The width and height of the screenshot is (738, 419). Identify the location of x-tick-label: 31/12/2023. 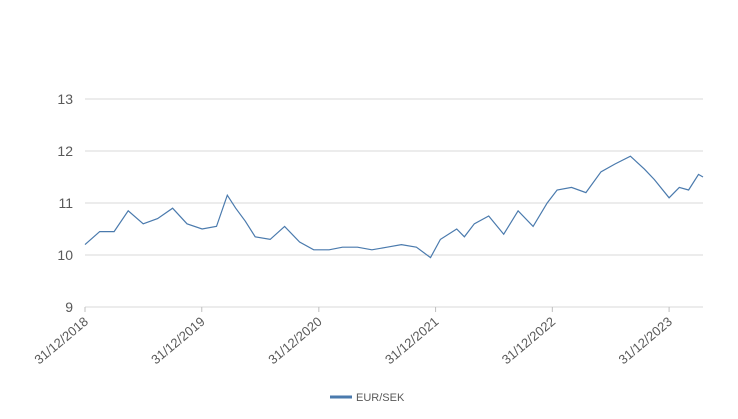
(645, 340).